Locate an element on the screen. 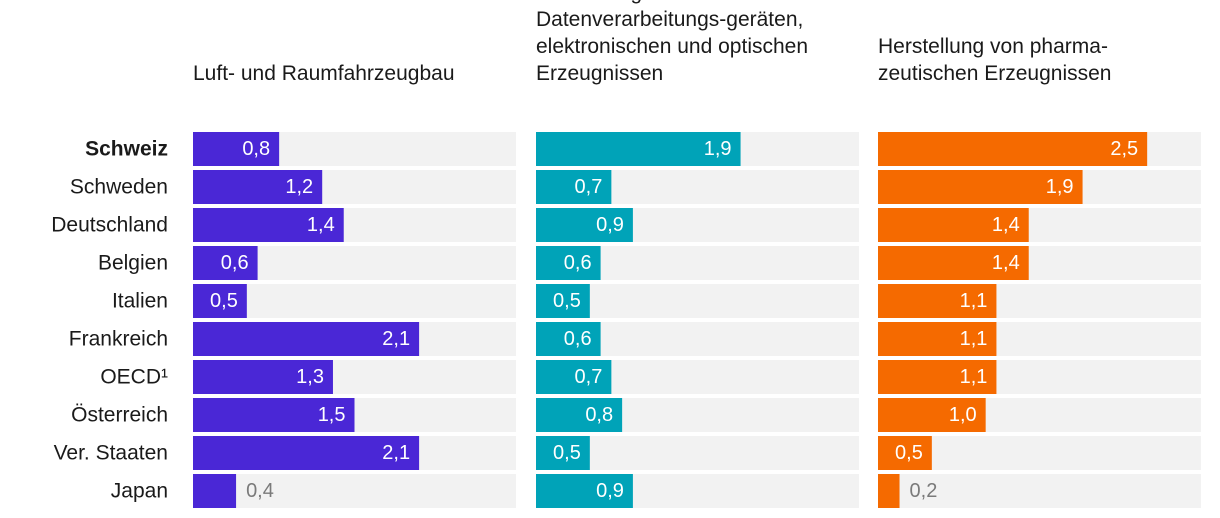 This screenshot has height=518, width=1220. data-label: 1,3 is located at coordinates (310, 377).